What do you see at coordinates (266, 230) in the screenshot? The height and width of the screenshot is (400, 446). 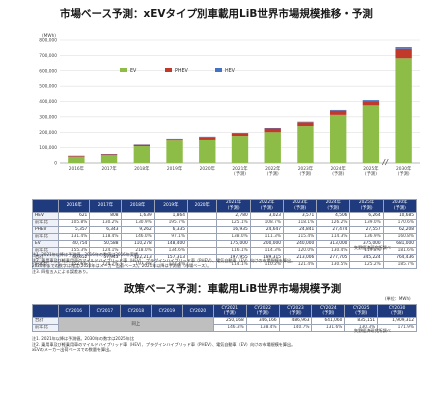 I see `table-cell: 24,647` at bounding box center [266, 230].